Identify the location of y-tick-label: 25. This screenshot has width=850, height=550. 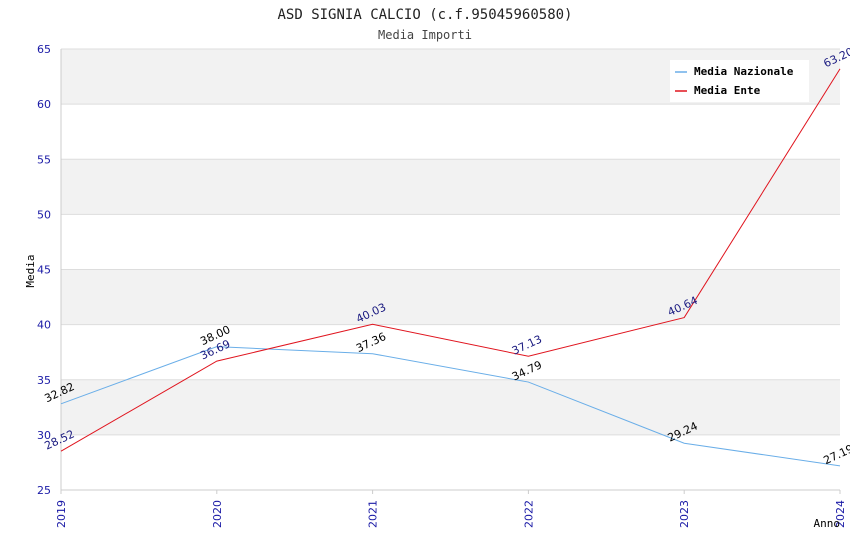
(44, 490).